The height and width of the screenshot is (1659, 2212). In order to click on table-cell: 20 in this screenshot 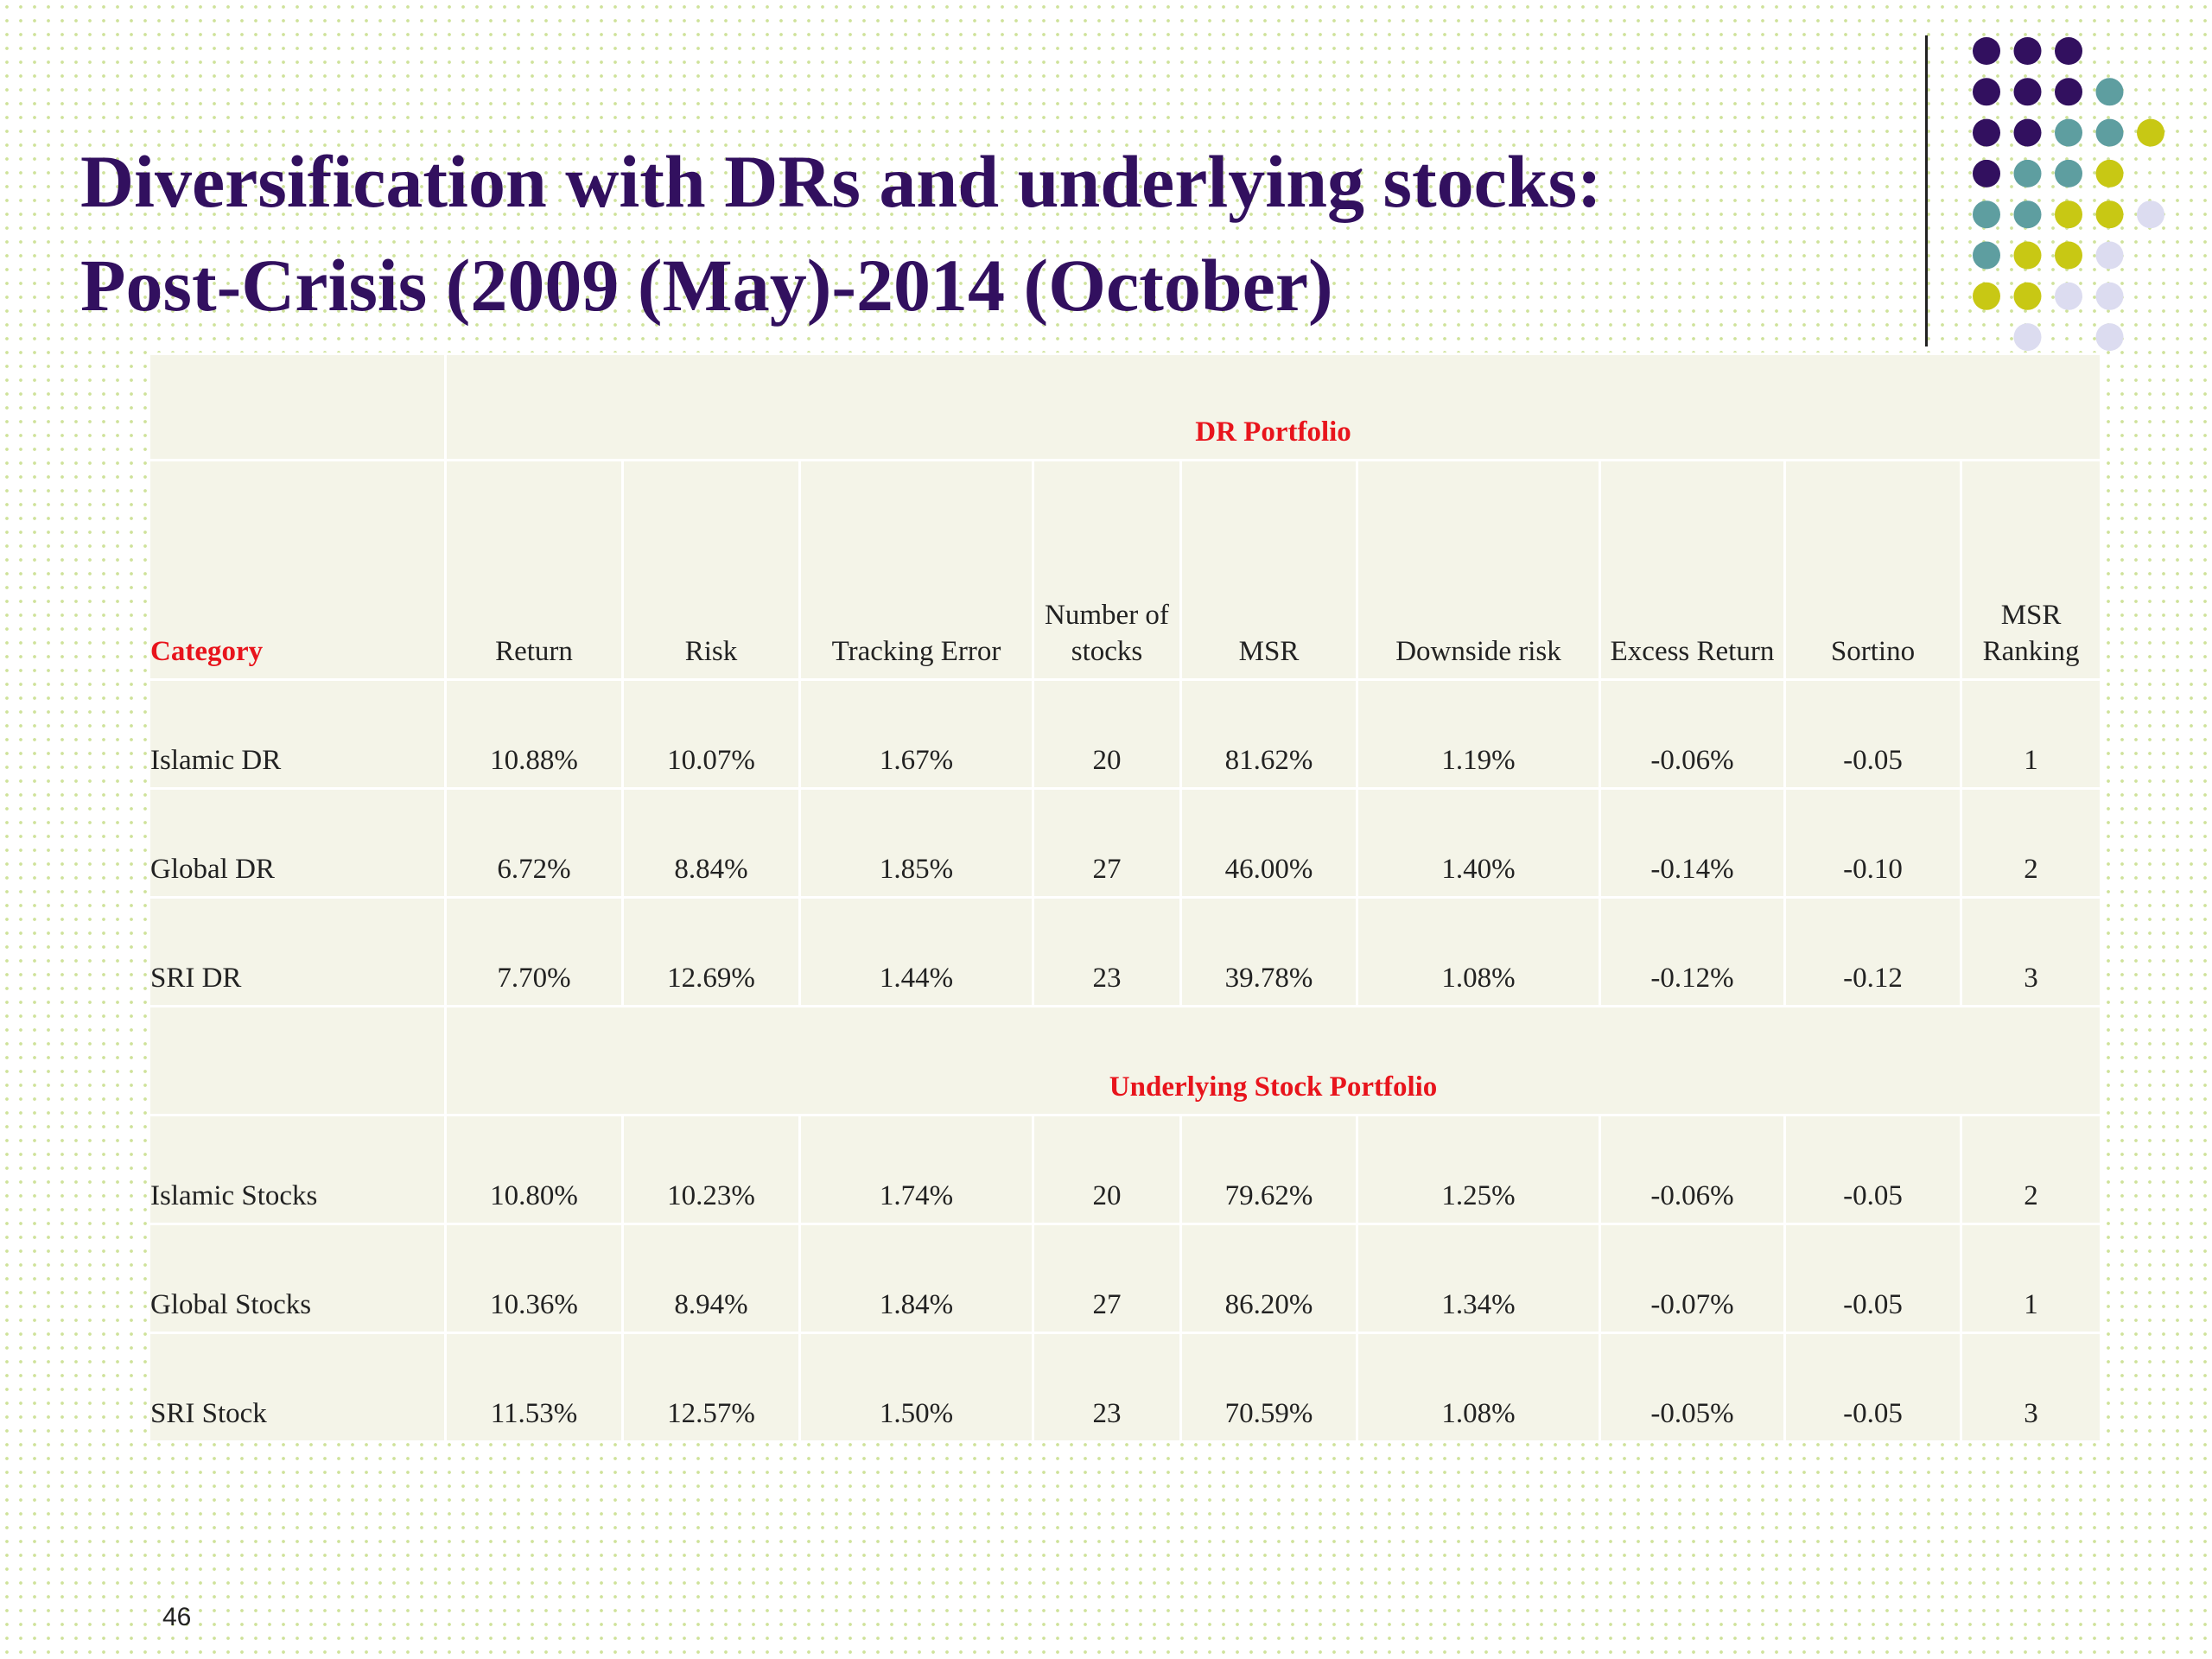, I will do `click(1107, 1169)`.